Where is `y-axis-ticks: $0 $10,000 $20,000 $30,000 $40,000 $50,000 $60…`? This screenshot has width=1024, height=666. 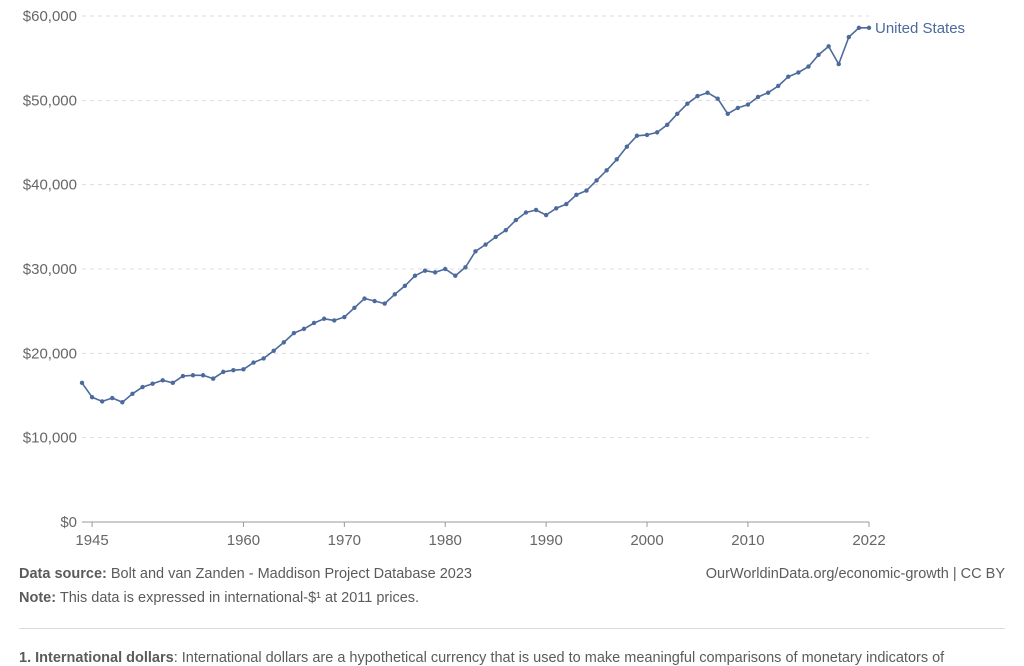 y-axis-ticks: $0 $10,000 $20,000 $30,000 $40,000 $50,000 $60… is located at coordinates (50, 269).